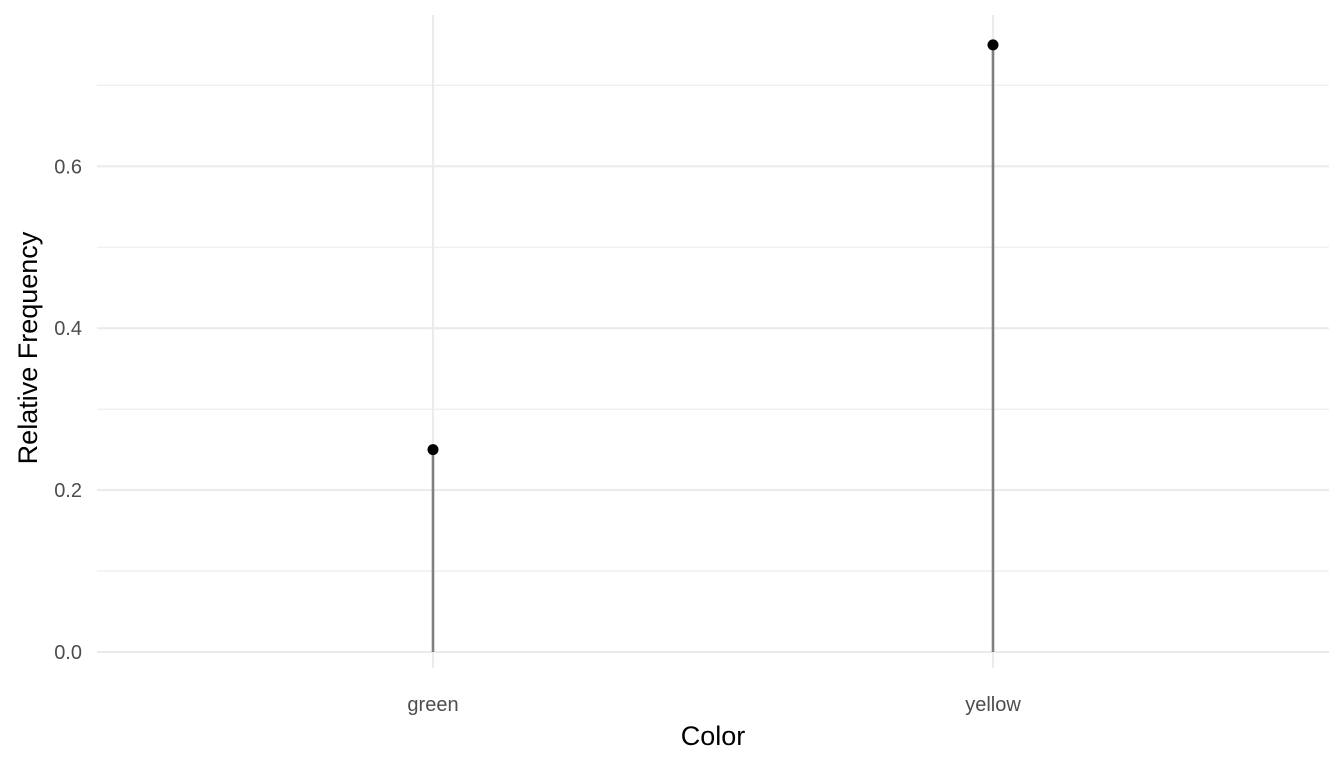 The image size is (1344, 768). What do you see at coordinates (68, 167) in the screenshot?
I see `y-tick-label: 0.6` at bounding box center [68, 167].